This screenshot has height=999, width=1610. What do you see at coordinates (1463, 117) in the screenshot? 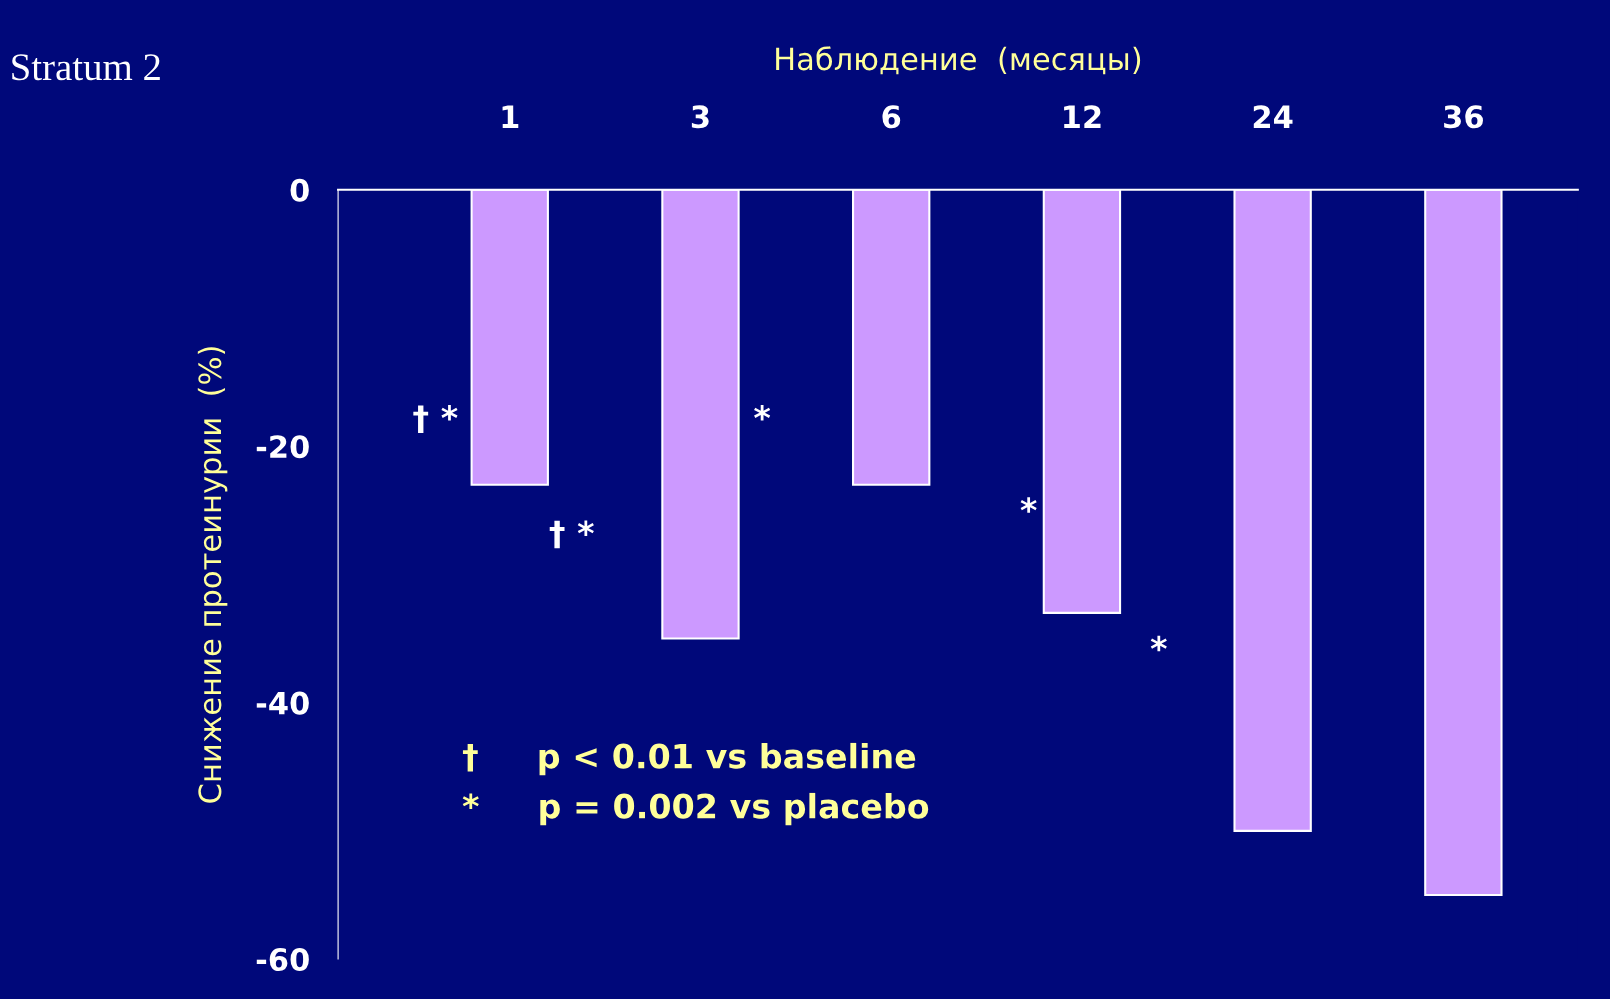
I see `x-tick-label: 36` at bounding box center [1463, 117].